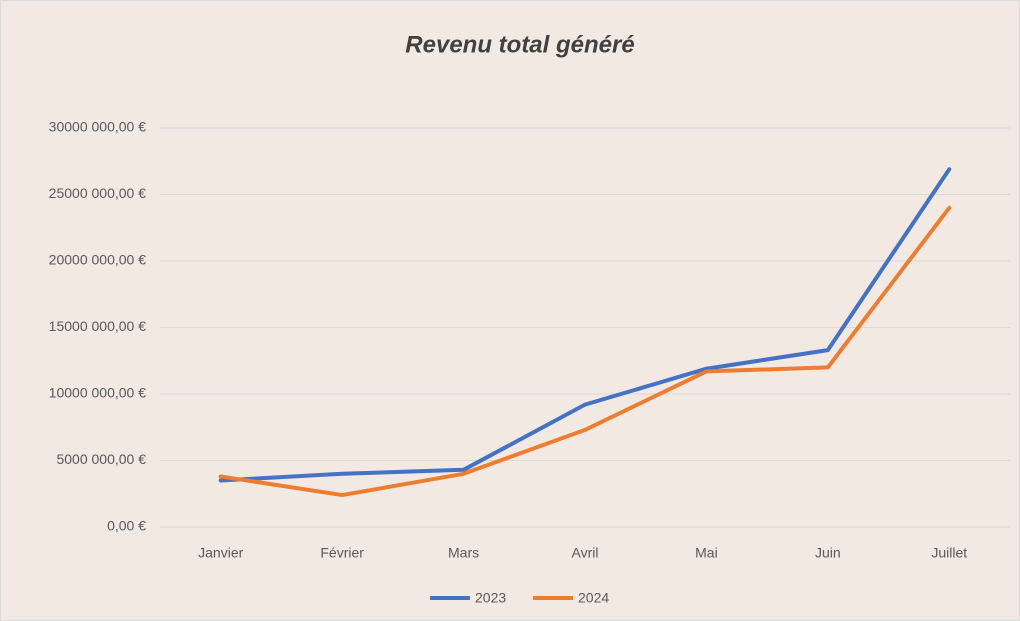  Describe the element at coordinates (98, 260) in the screenshot. I see `y-tick-label: 20000 000,00 €` at that location.